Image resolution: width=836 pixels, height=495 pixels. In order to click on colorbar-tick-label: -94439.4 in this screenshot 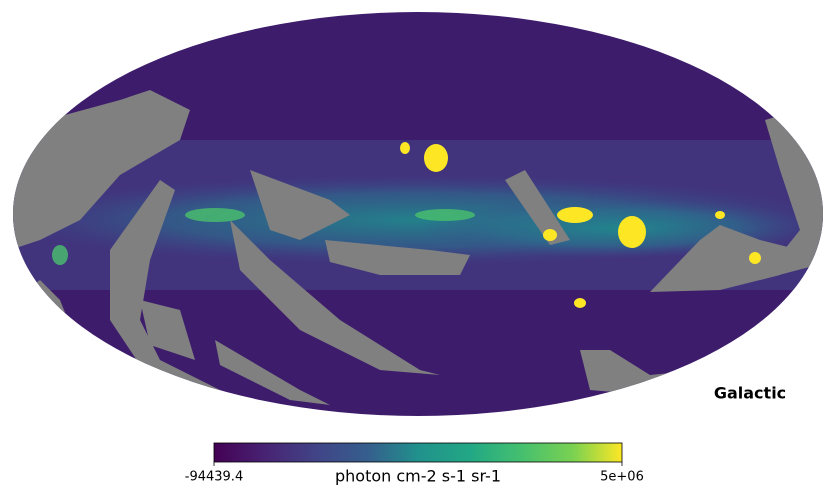, I will do `click(214, 477)`.